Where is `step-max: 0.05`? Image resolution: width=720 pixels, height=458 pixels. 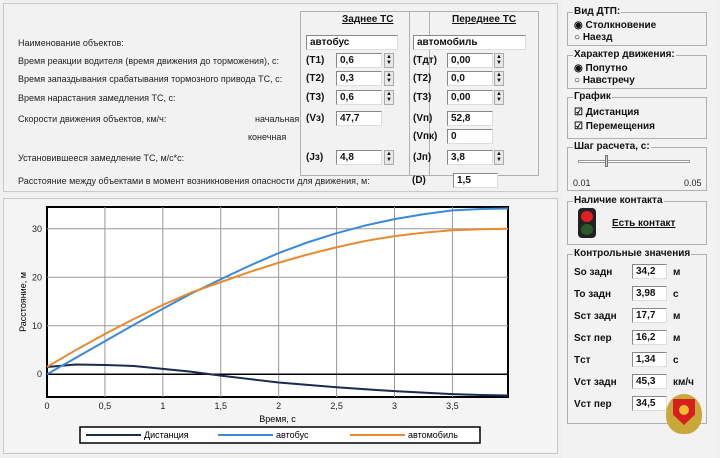 step-max: 0.05 is located at coordinates (693, 183).